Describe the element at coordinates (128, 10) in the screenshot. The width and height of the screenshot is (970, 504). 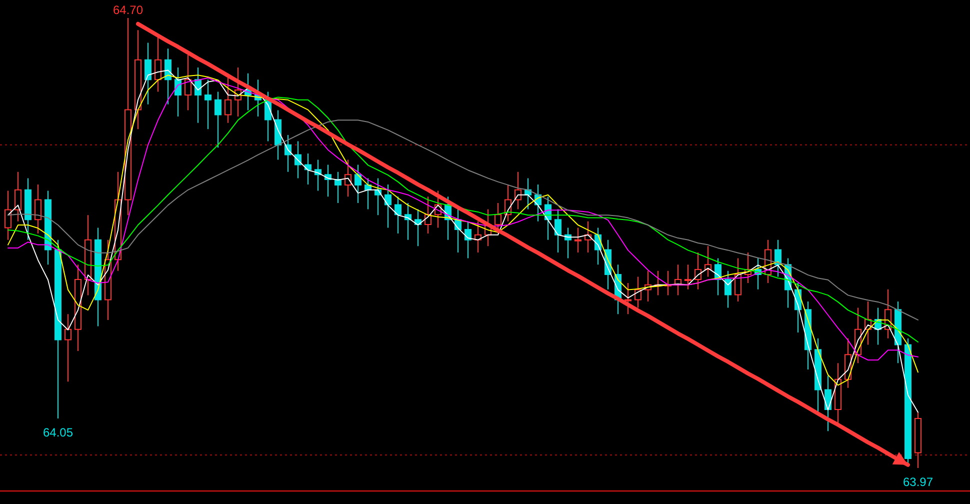
I see `annotation: 64.70` at that location.